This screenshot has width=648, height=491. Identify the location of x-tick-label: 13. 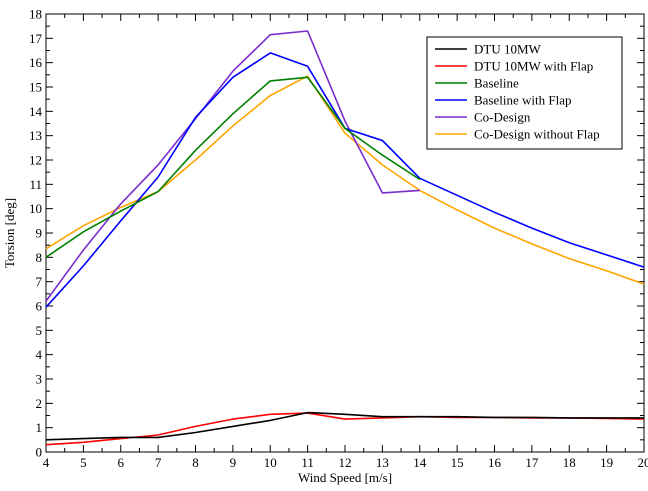
(382, 462).